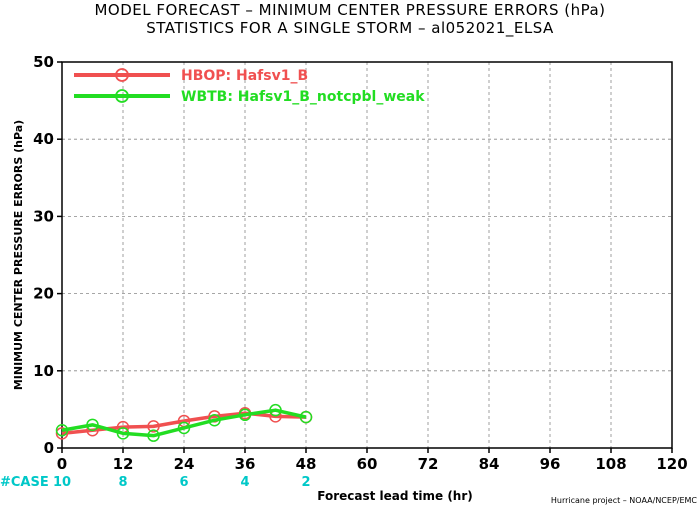 This screenshot has width=700, height=506. What do you see at coordinates (184, 464) in the screenshot?
I see `x-tick-label: 24` at bounding box center [184, 464].